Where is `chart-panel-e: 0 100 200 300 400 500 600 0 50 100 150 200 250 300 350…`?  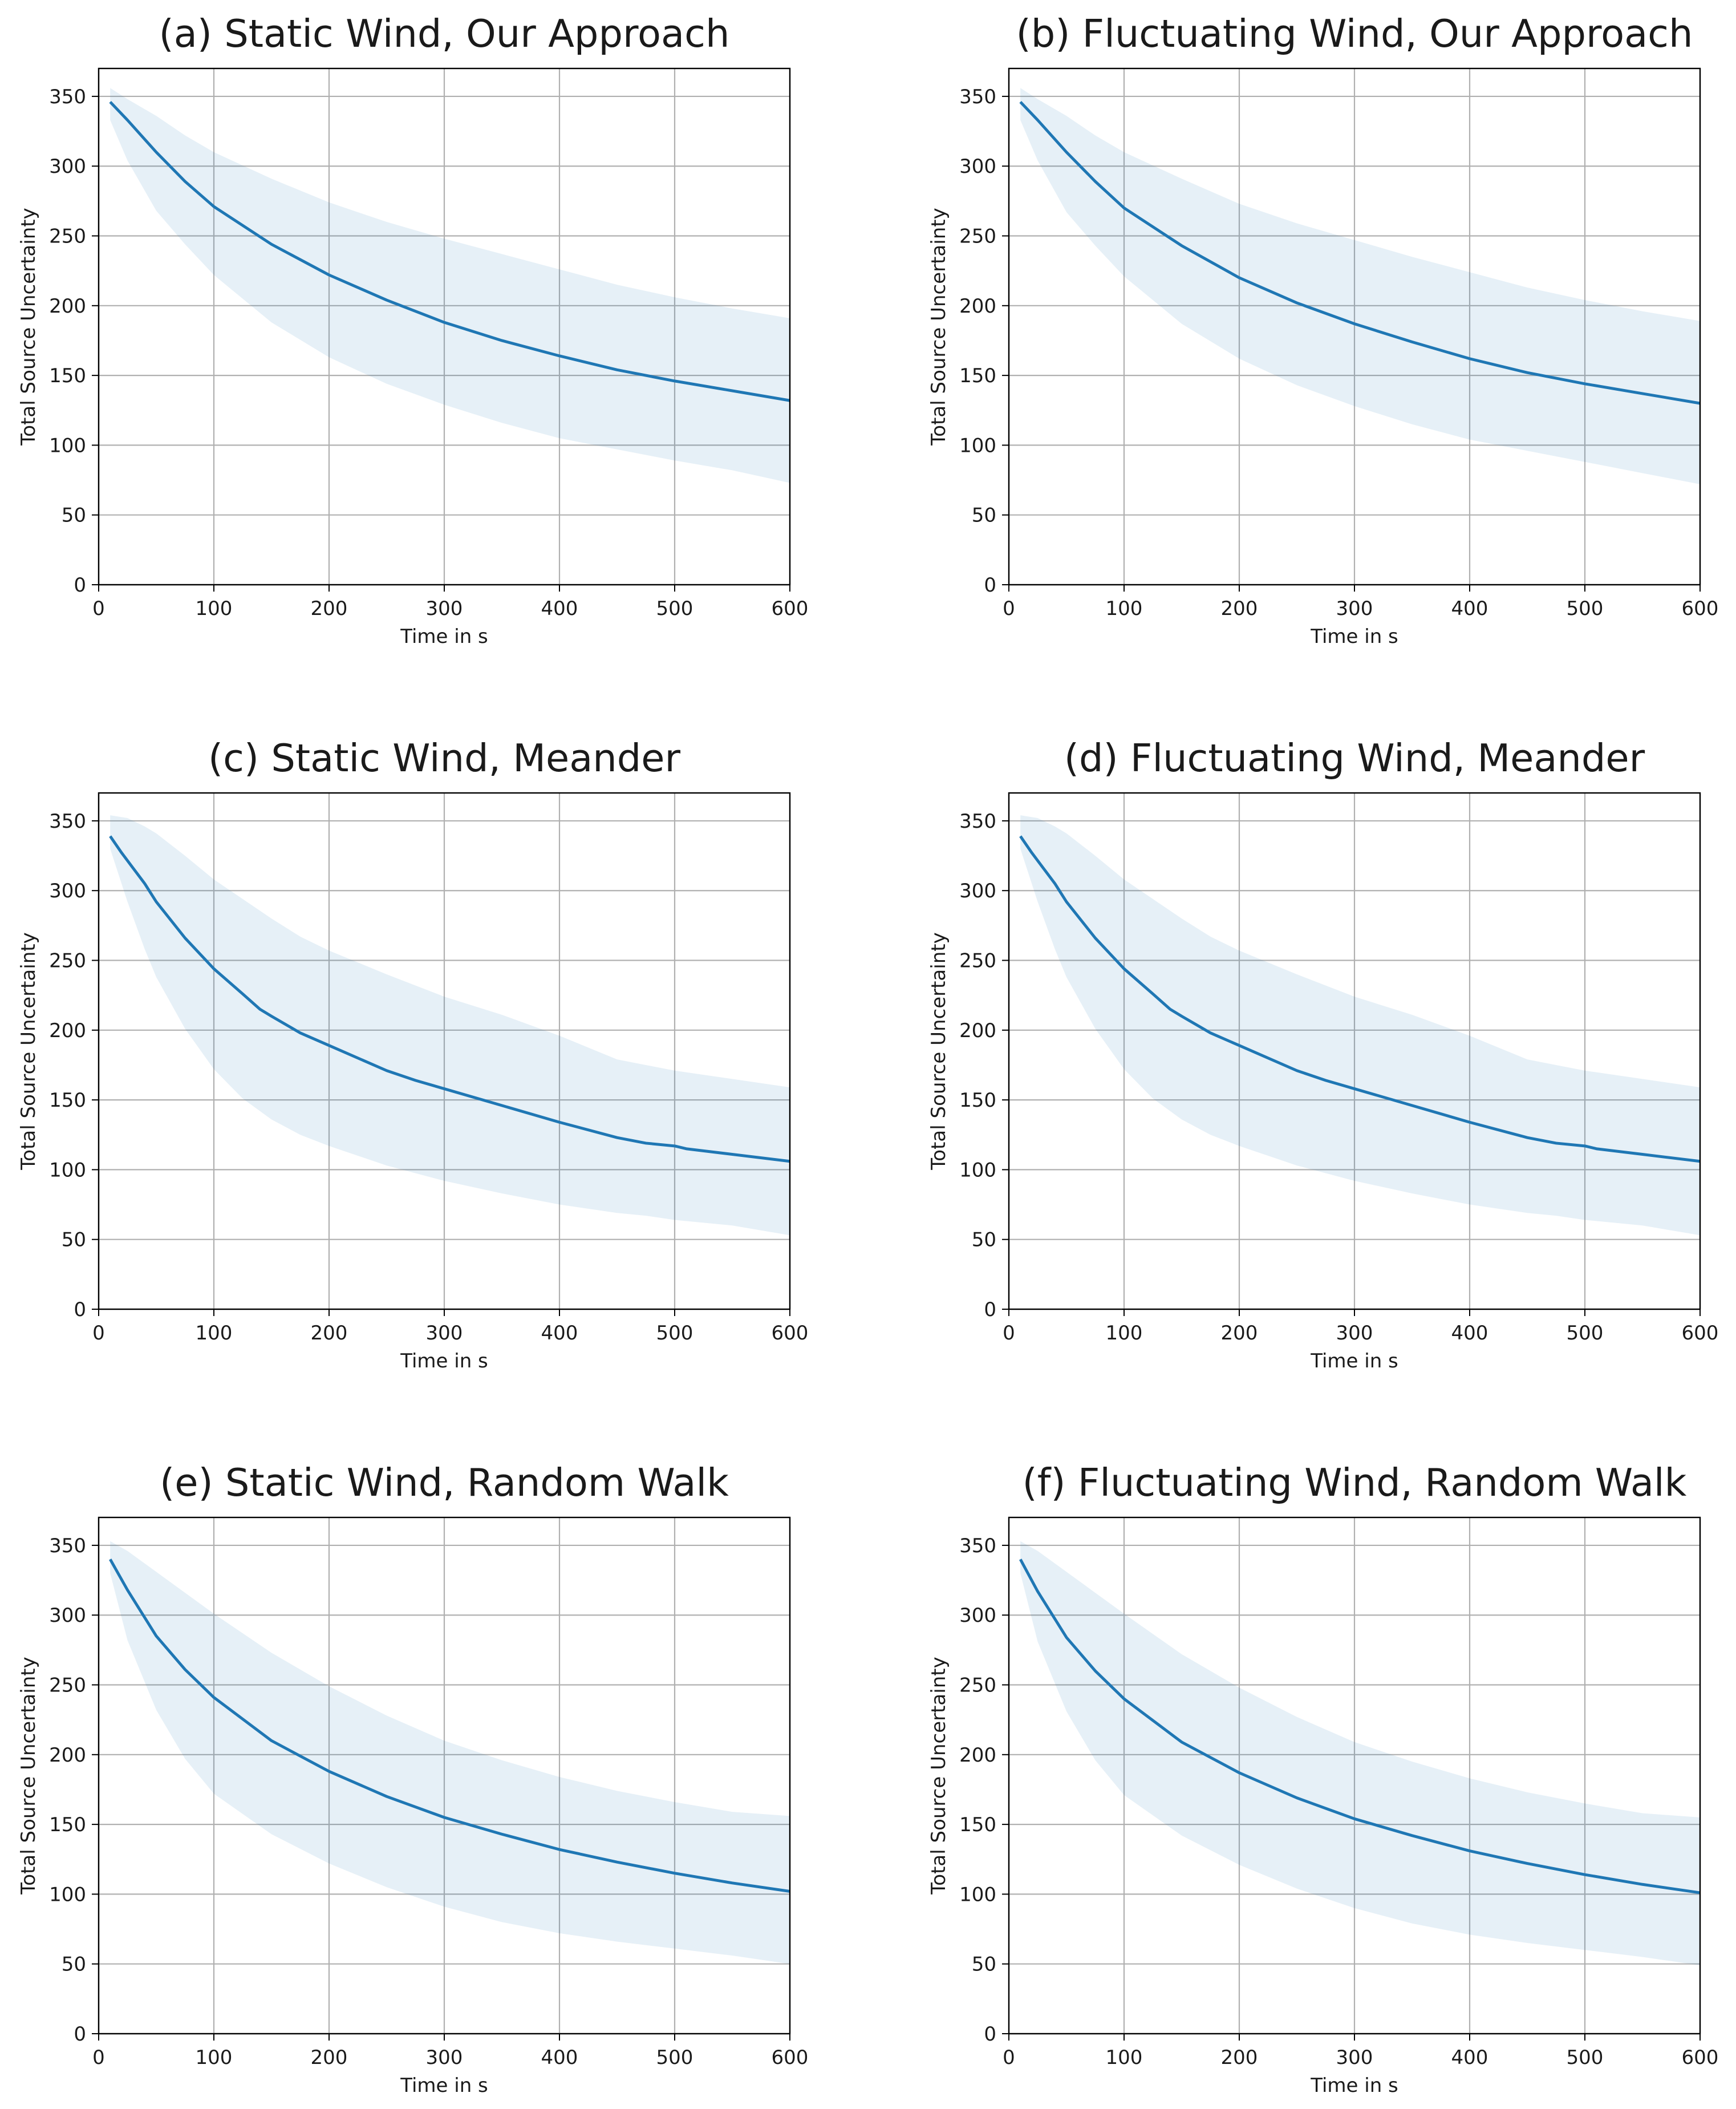 chart-panel-e: 0 100 200 300 400 500 600 0 50 100 150 200 250 300 350… is located at coordinates (412, 1778).